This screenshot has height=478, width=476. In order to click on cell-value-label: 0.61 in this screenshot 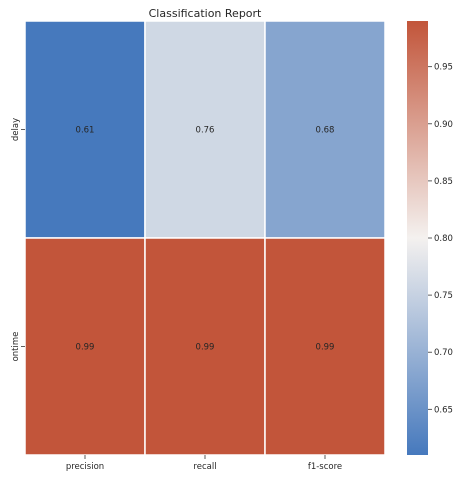, I will do `click(85, 131)`.